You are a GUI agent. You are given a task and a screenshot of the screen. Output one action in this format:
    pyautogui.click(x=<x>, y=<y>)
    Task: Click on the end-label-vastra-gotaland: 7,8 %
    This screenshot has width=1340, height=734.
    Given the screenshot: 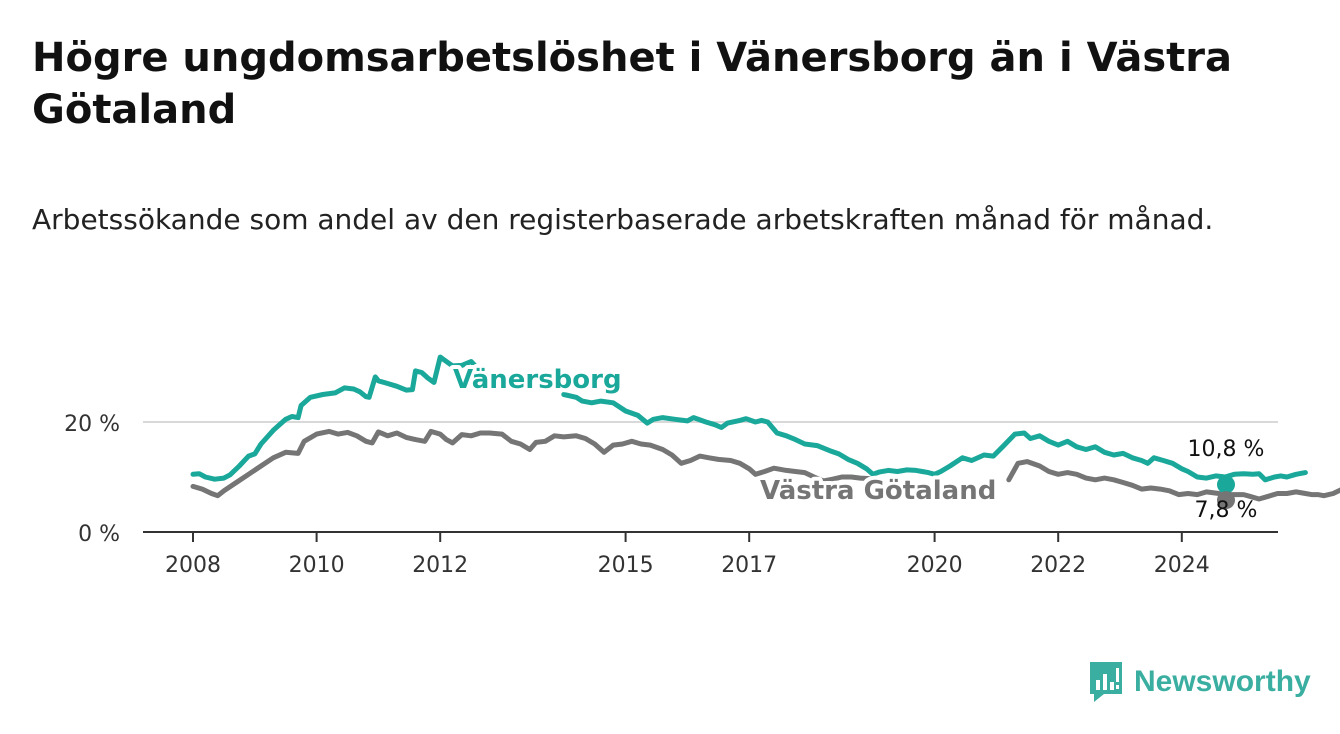 What is the action you would take?
    pyautogui.click(x=1226, y=510)
    